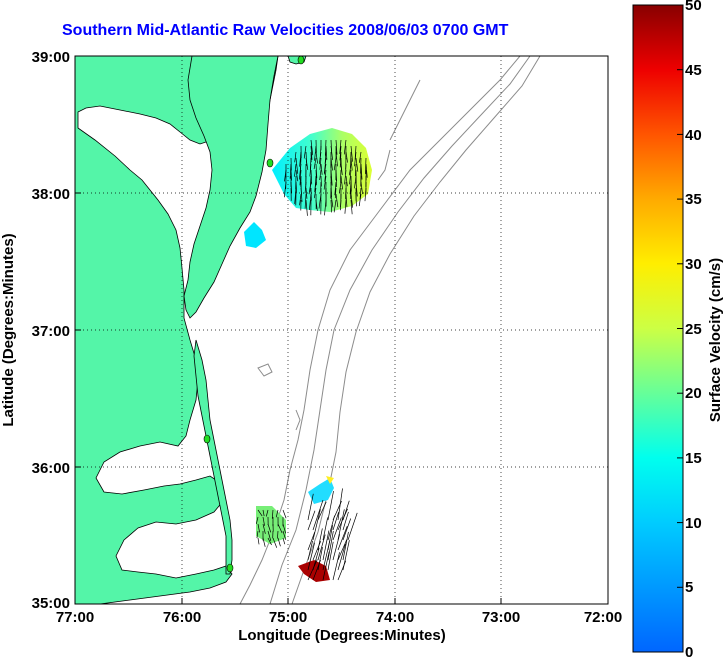 The height and width of the screenshot is (659, 724). What do you see at coordinates (51, 194) in the screenshot?
I see `y-tick-label: 38:00` at bounding box center [51, 194].